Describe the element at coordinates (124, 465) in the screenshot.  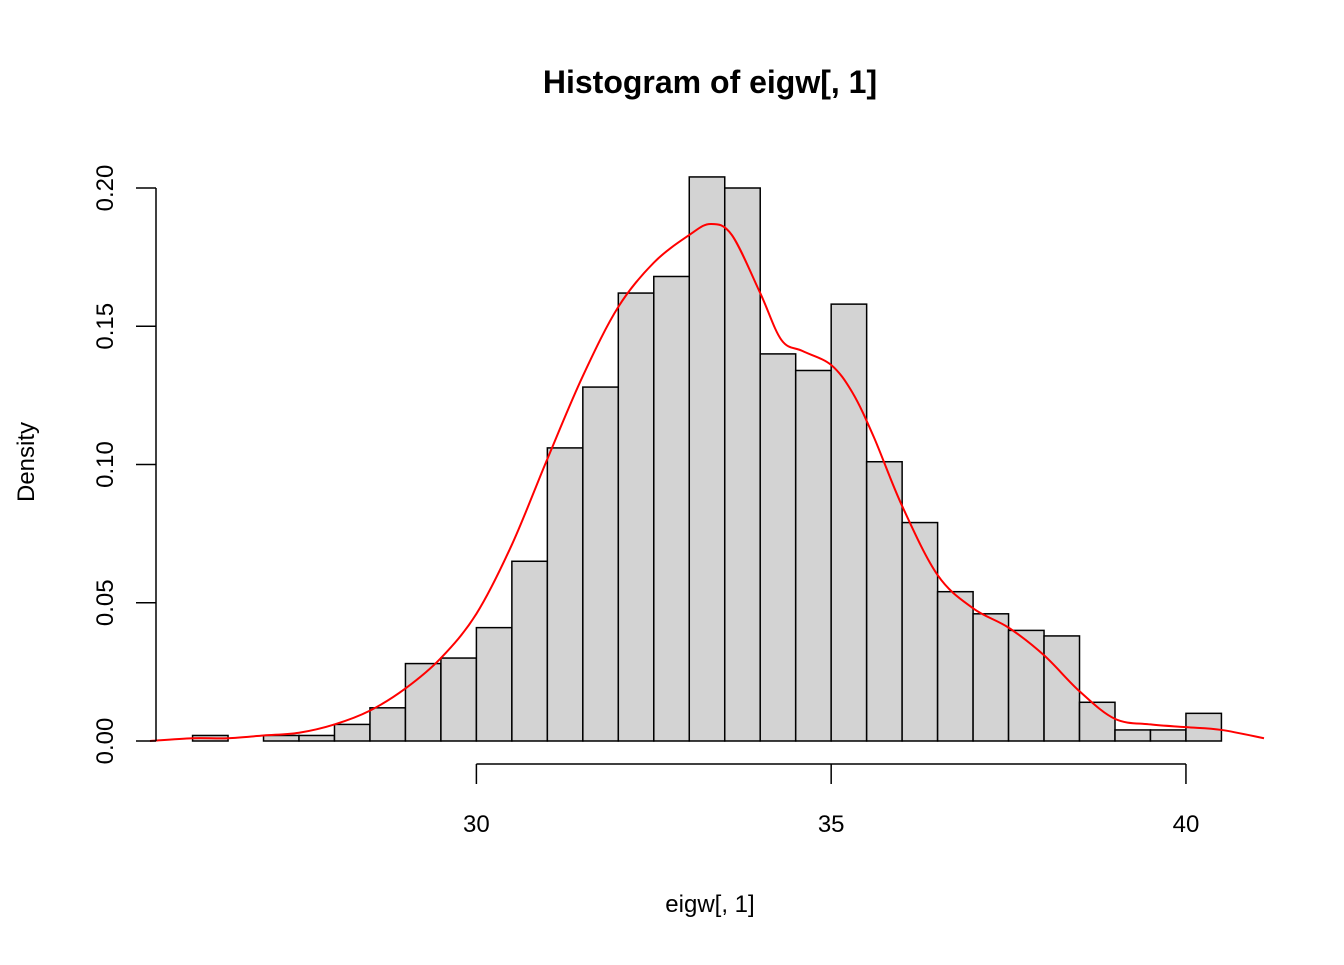
I see `y-axis: 0.00 0.05 0.10 0.15 0.20` at that location.